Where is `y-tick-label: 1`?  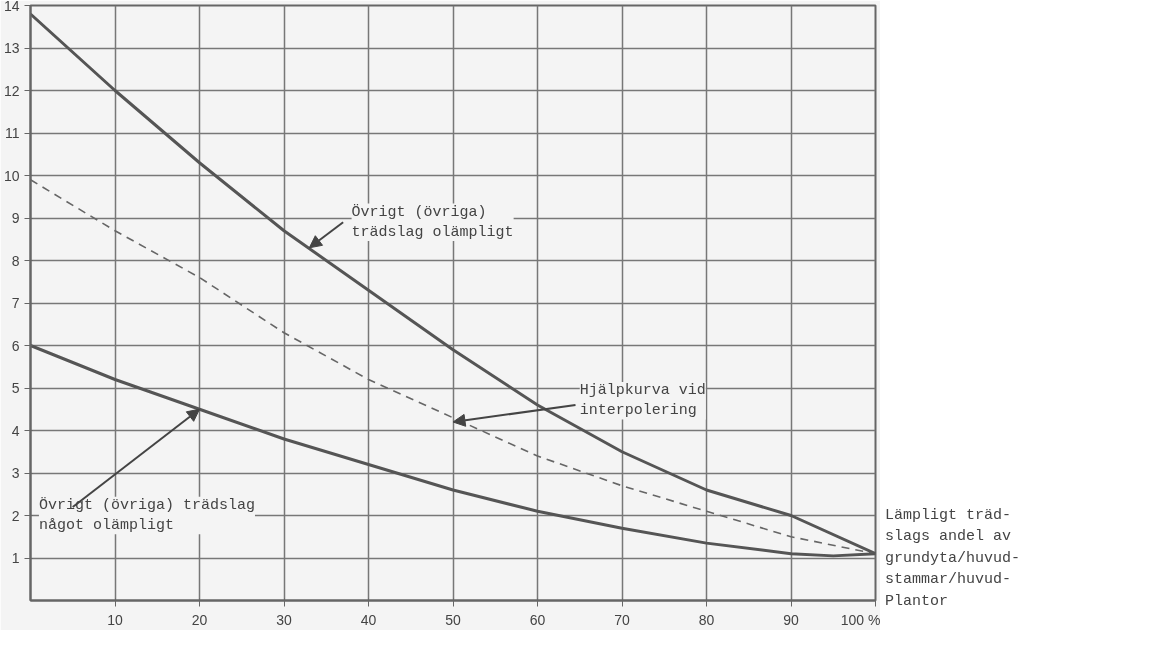 y-tick-label: 1 is located at coordinates (15, 558).